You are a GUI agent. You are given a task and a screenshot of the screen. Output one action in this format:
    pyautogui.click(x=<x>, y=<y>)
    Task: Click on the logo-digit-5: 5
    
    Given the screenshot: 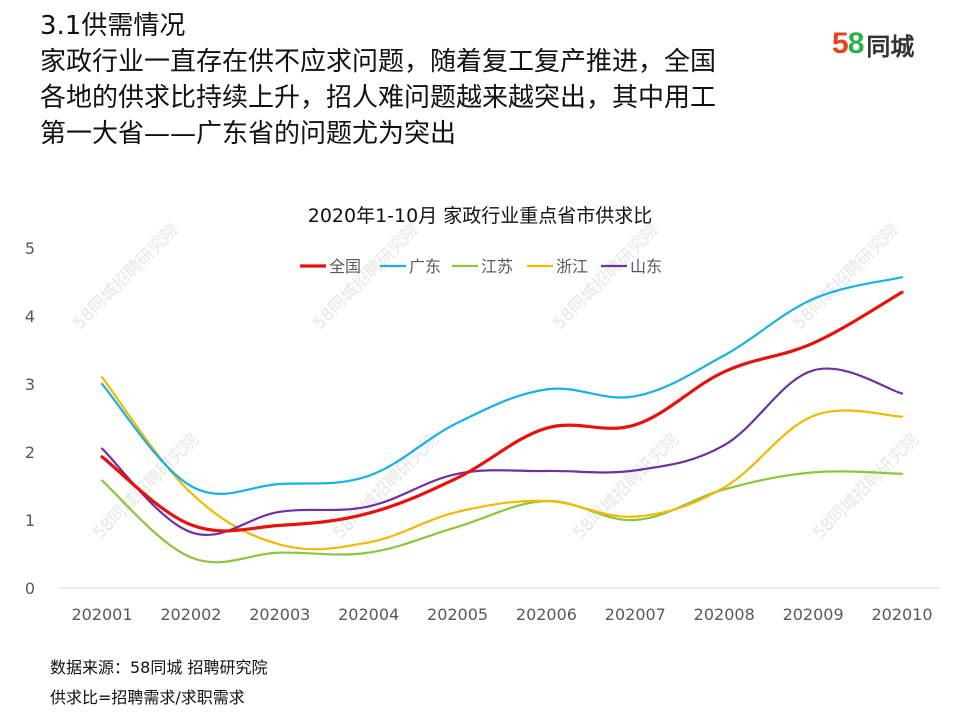 What is the action you would take?
    pyautogui.click(x=840, y=43)
    